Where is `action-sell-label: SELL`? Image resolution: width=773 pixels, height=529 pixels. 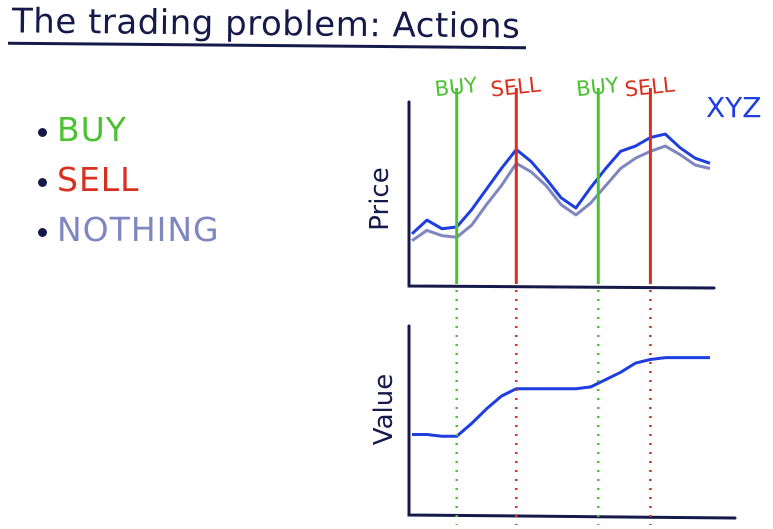 action-sell-label: SELL is located at coordinates (98, 179).